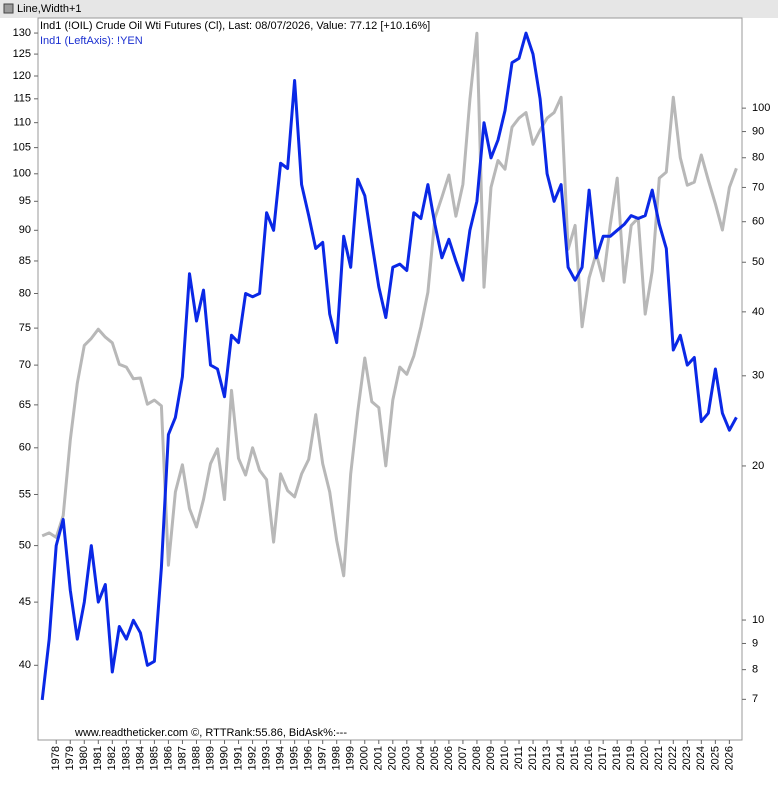 The height and width of the screenshot is (787, 778). Describe the element at coordinates (25, 365) in the screenshot. I see `y-tick-label: 70` at that location.